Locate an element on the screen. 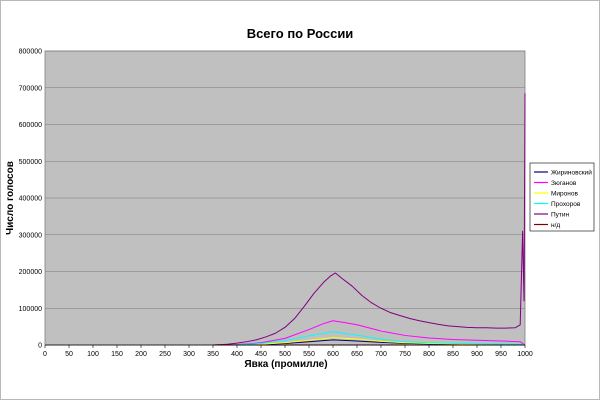 The height and width of the screenshot is (400, 600). y-tick-label: 500000 is located at coordinates (30, 162).